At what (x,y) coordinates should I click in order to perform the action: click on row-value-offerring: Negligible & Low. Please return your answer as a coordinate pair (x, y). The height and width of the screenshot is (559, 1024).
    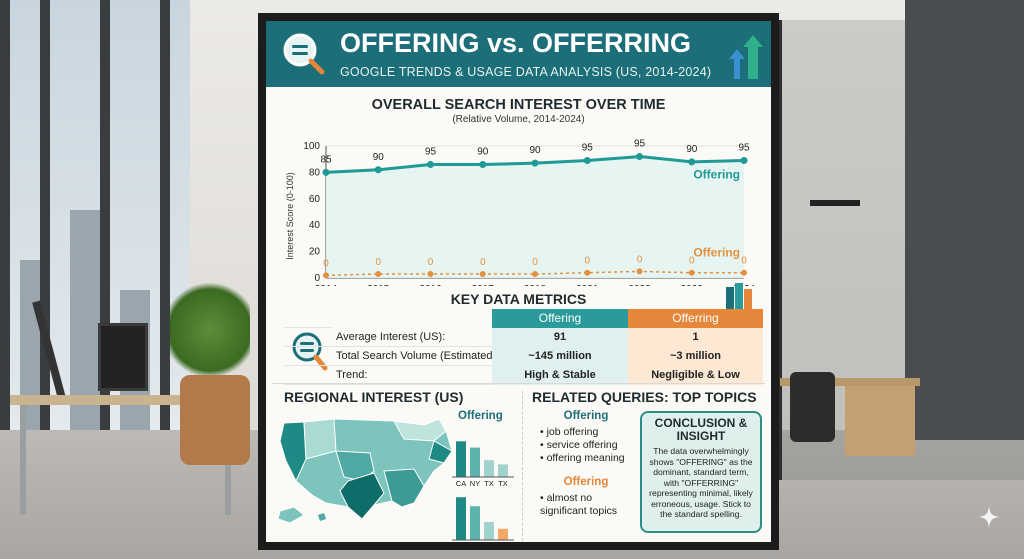
    Looking at the image, I should click on (695, 375).